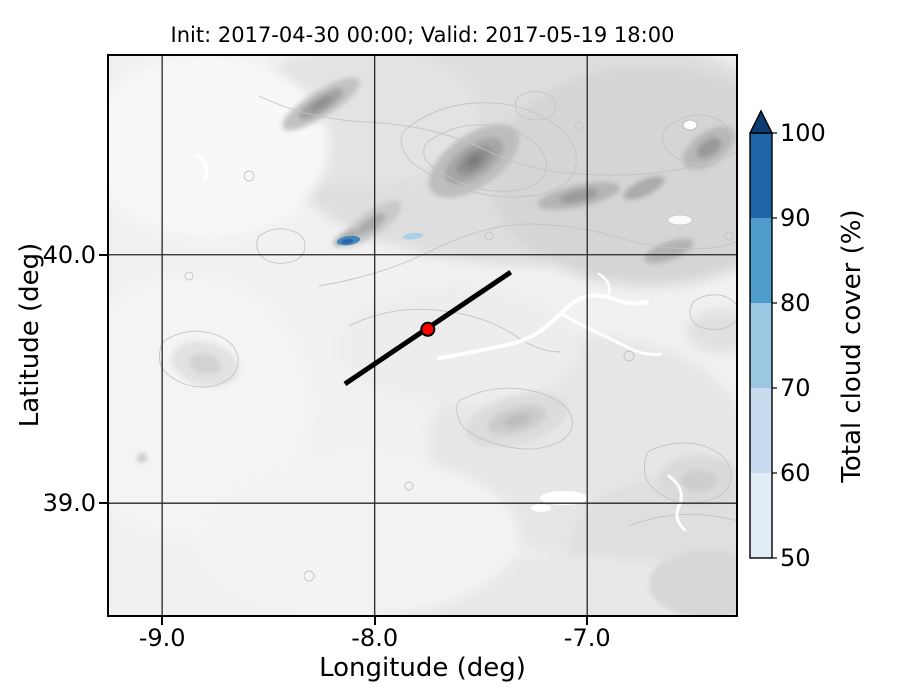 The image size is (900, 700). I want to click on x-tick-label: -8.0, so click(375, 638).